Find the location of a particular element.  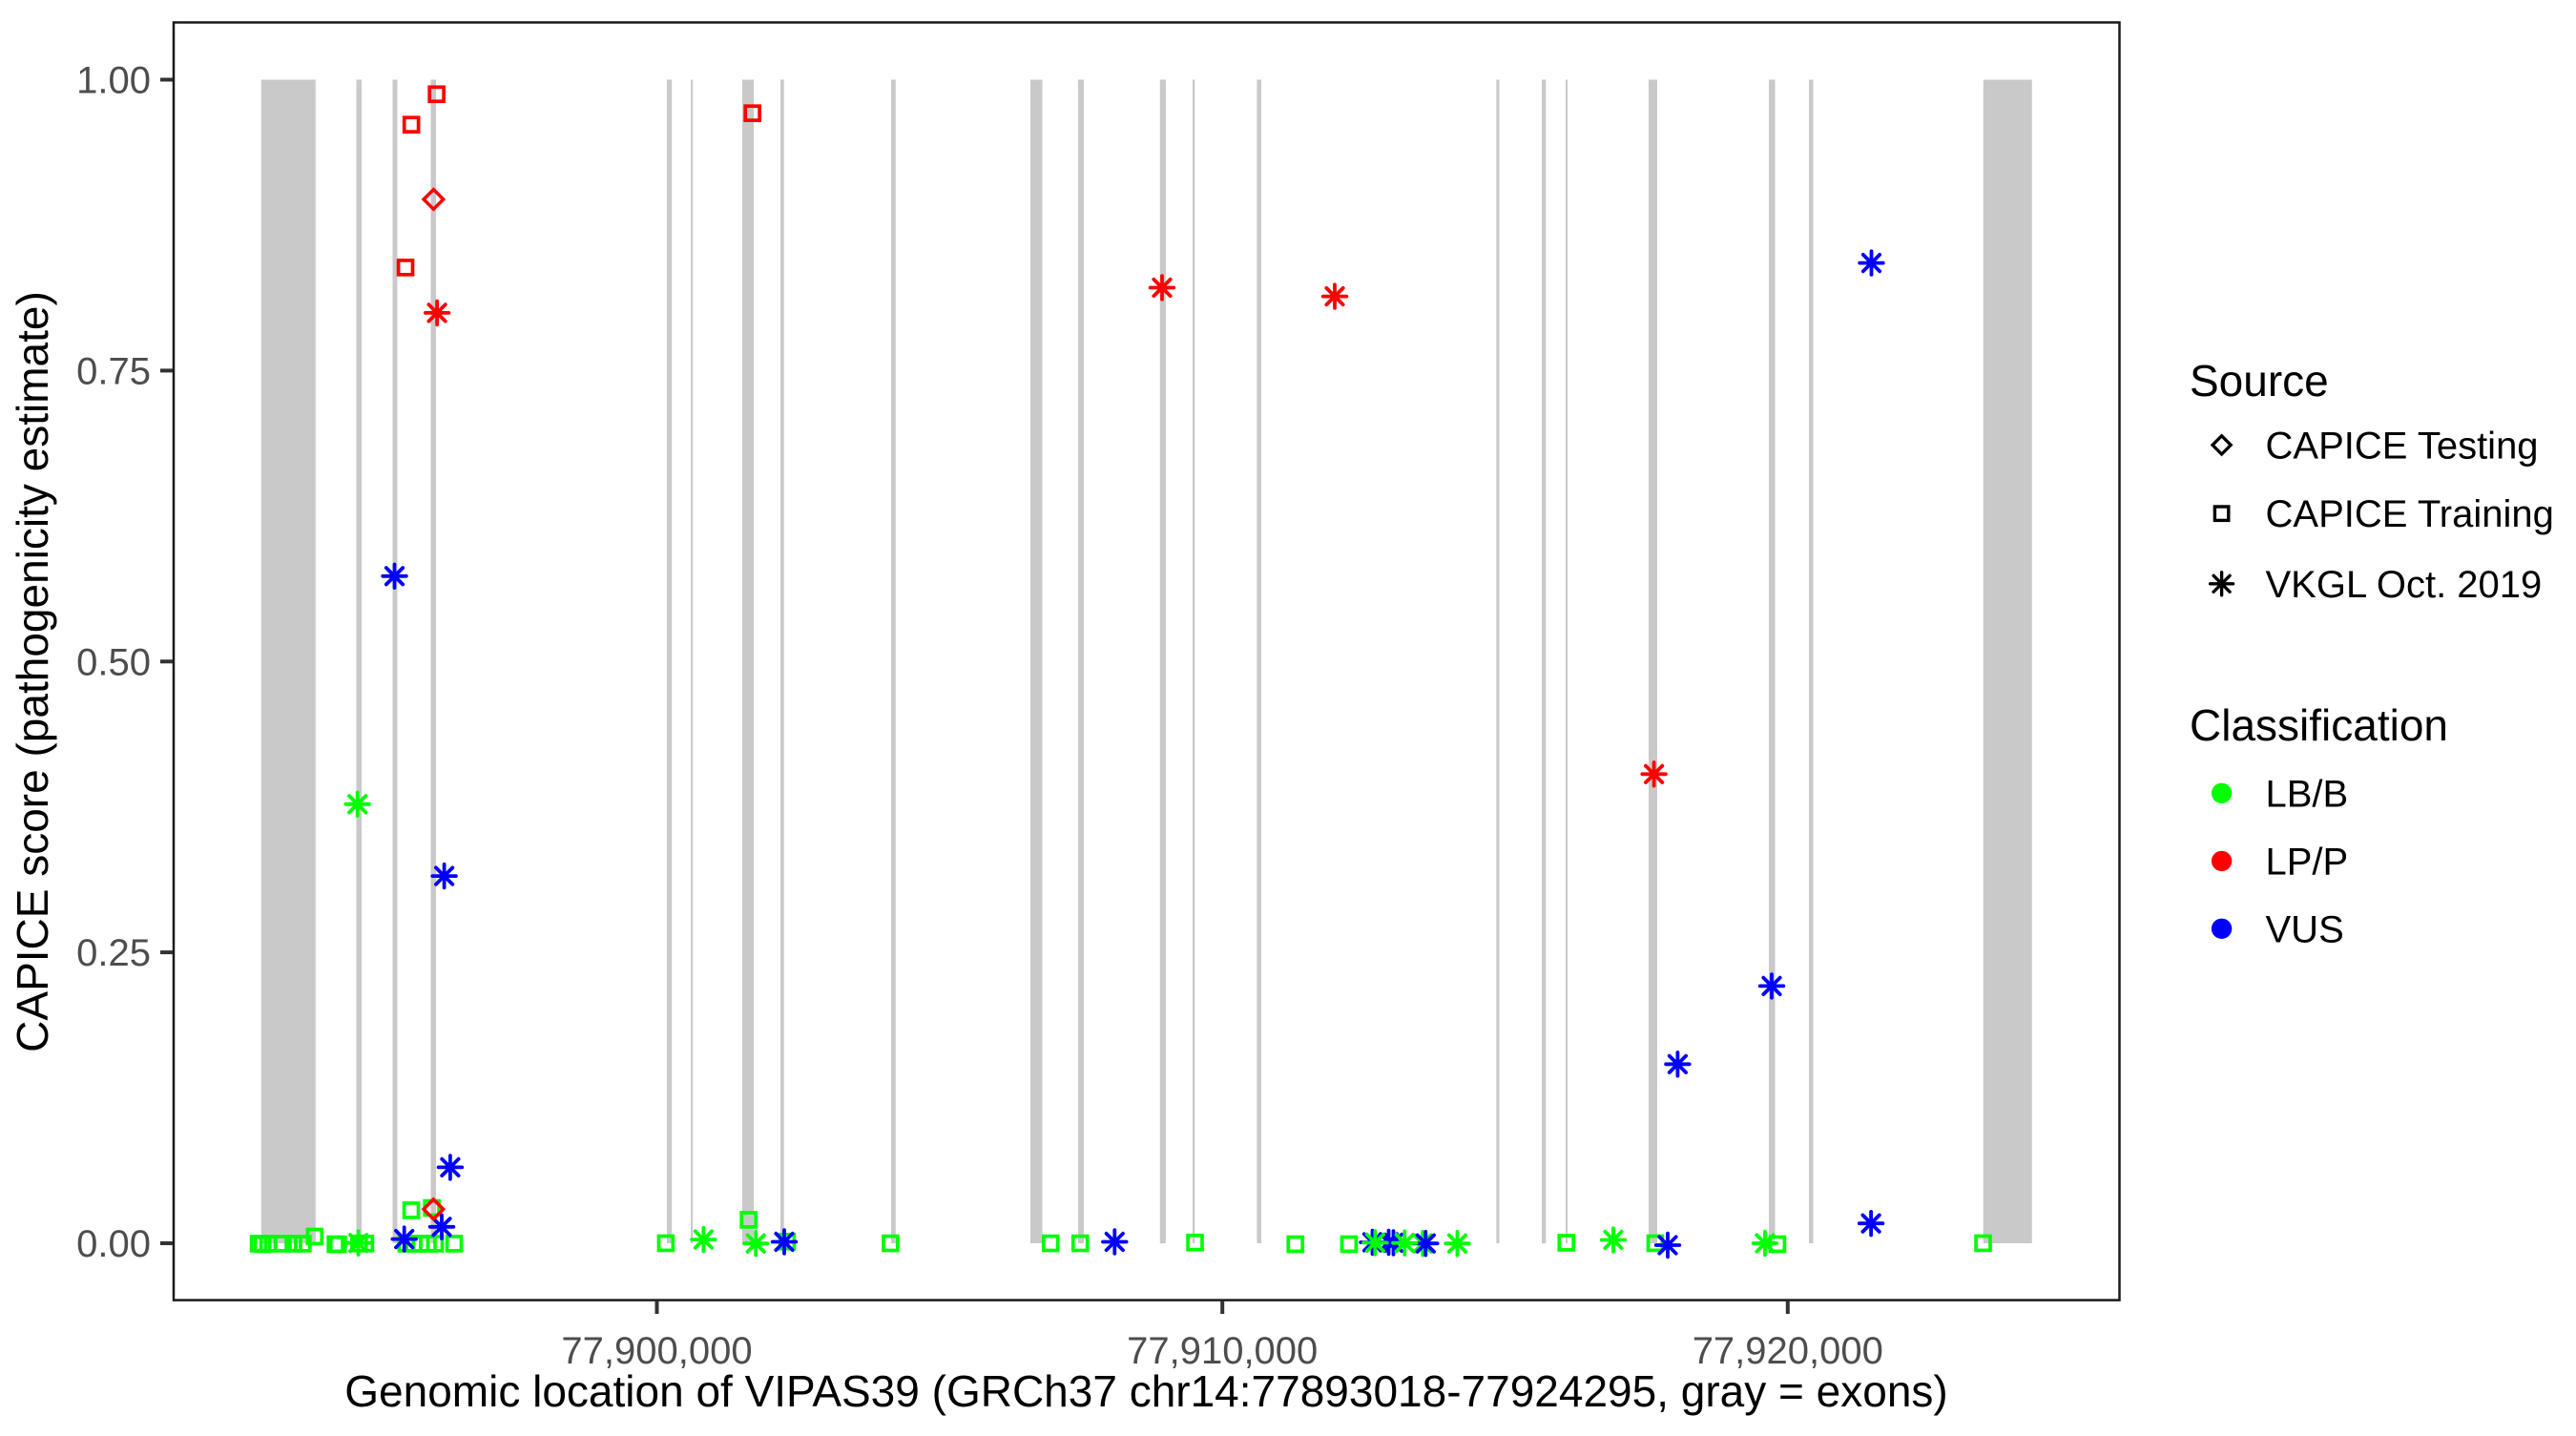

svg-text: Classification is located at coordinates (2319, 725).